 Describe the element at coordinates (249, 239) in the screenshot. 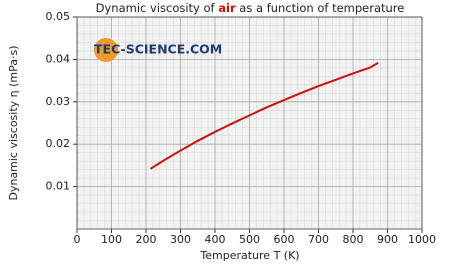

I see `x-tick-label: 500` at that location.